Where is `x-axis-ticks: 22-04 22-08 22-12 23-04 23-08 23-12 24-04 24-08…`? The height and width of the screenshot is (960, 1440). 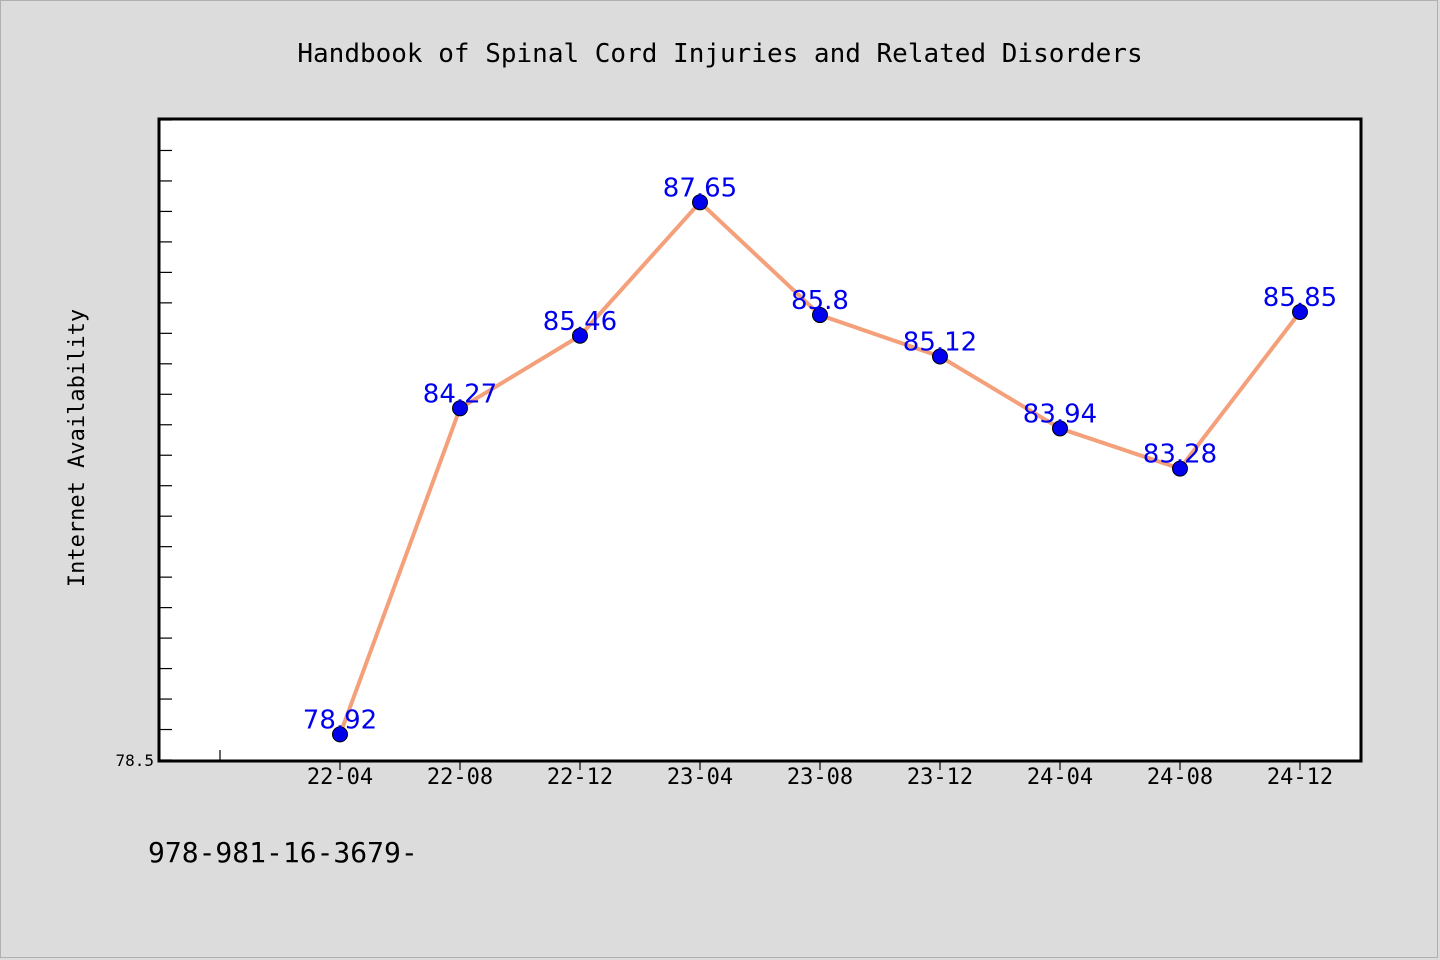
x-axis-ticks: 22-04 22-08 22-12 23-04 23-08 23-12 24-04 24-08… is located at coordinates (776, 770).